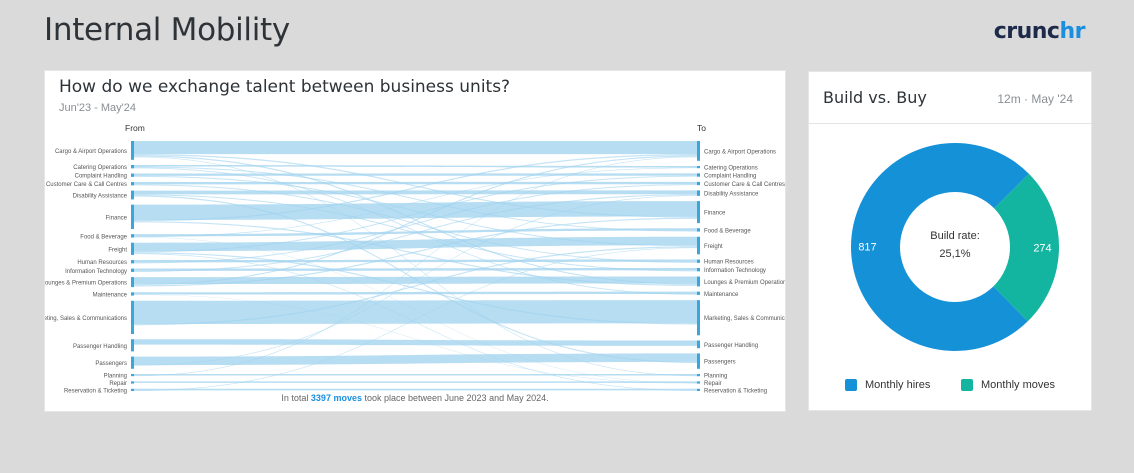 Image resolution: width=1134 pixels, height=473 pixels. Describe the element at coordinates (887, 385) in the screenshot. I see `legend-hires: Monthly hires` at that location.